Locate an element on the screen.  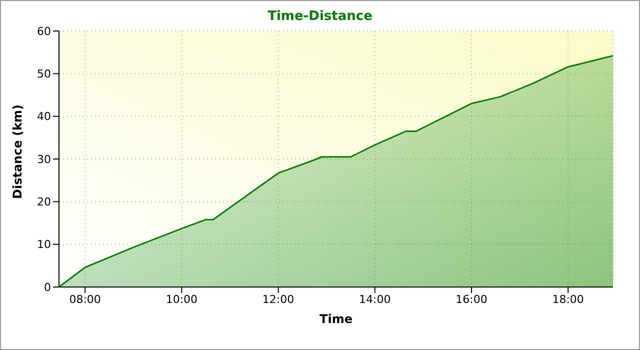
x-tick-label: 14:00 is located at coordinates (375, 299).